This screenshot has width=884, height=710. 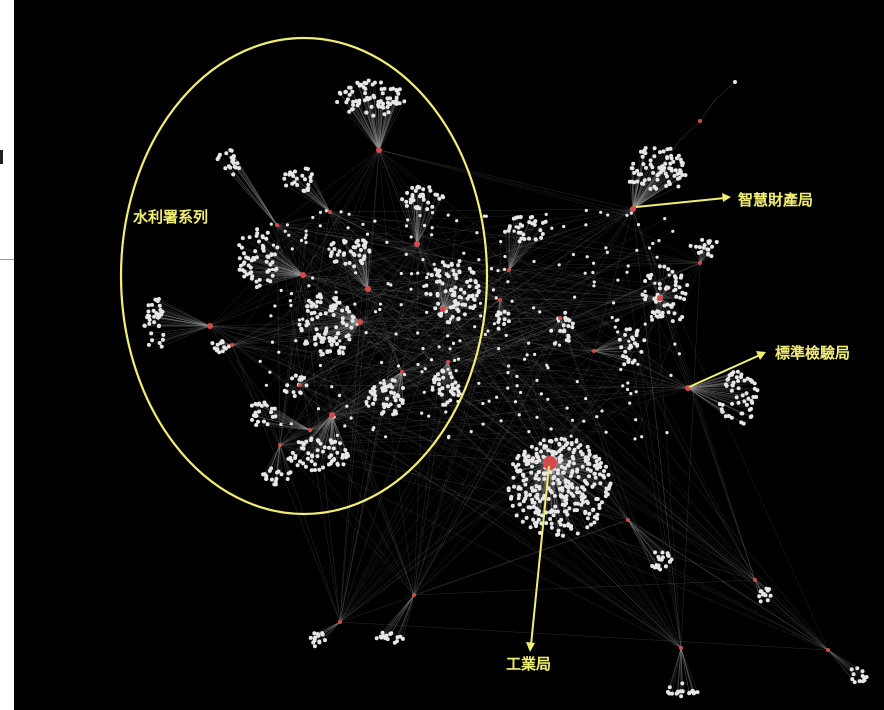 I want to click on label-industrial: 工業局, so click(x=528, y=664).